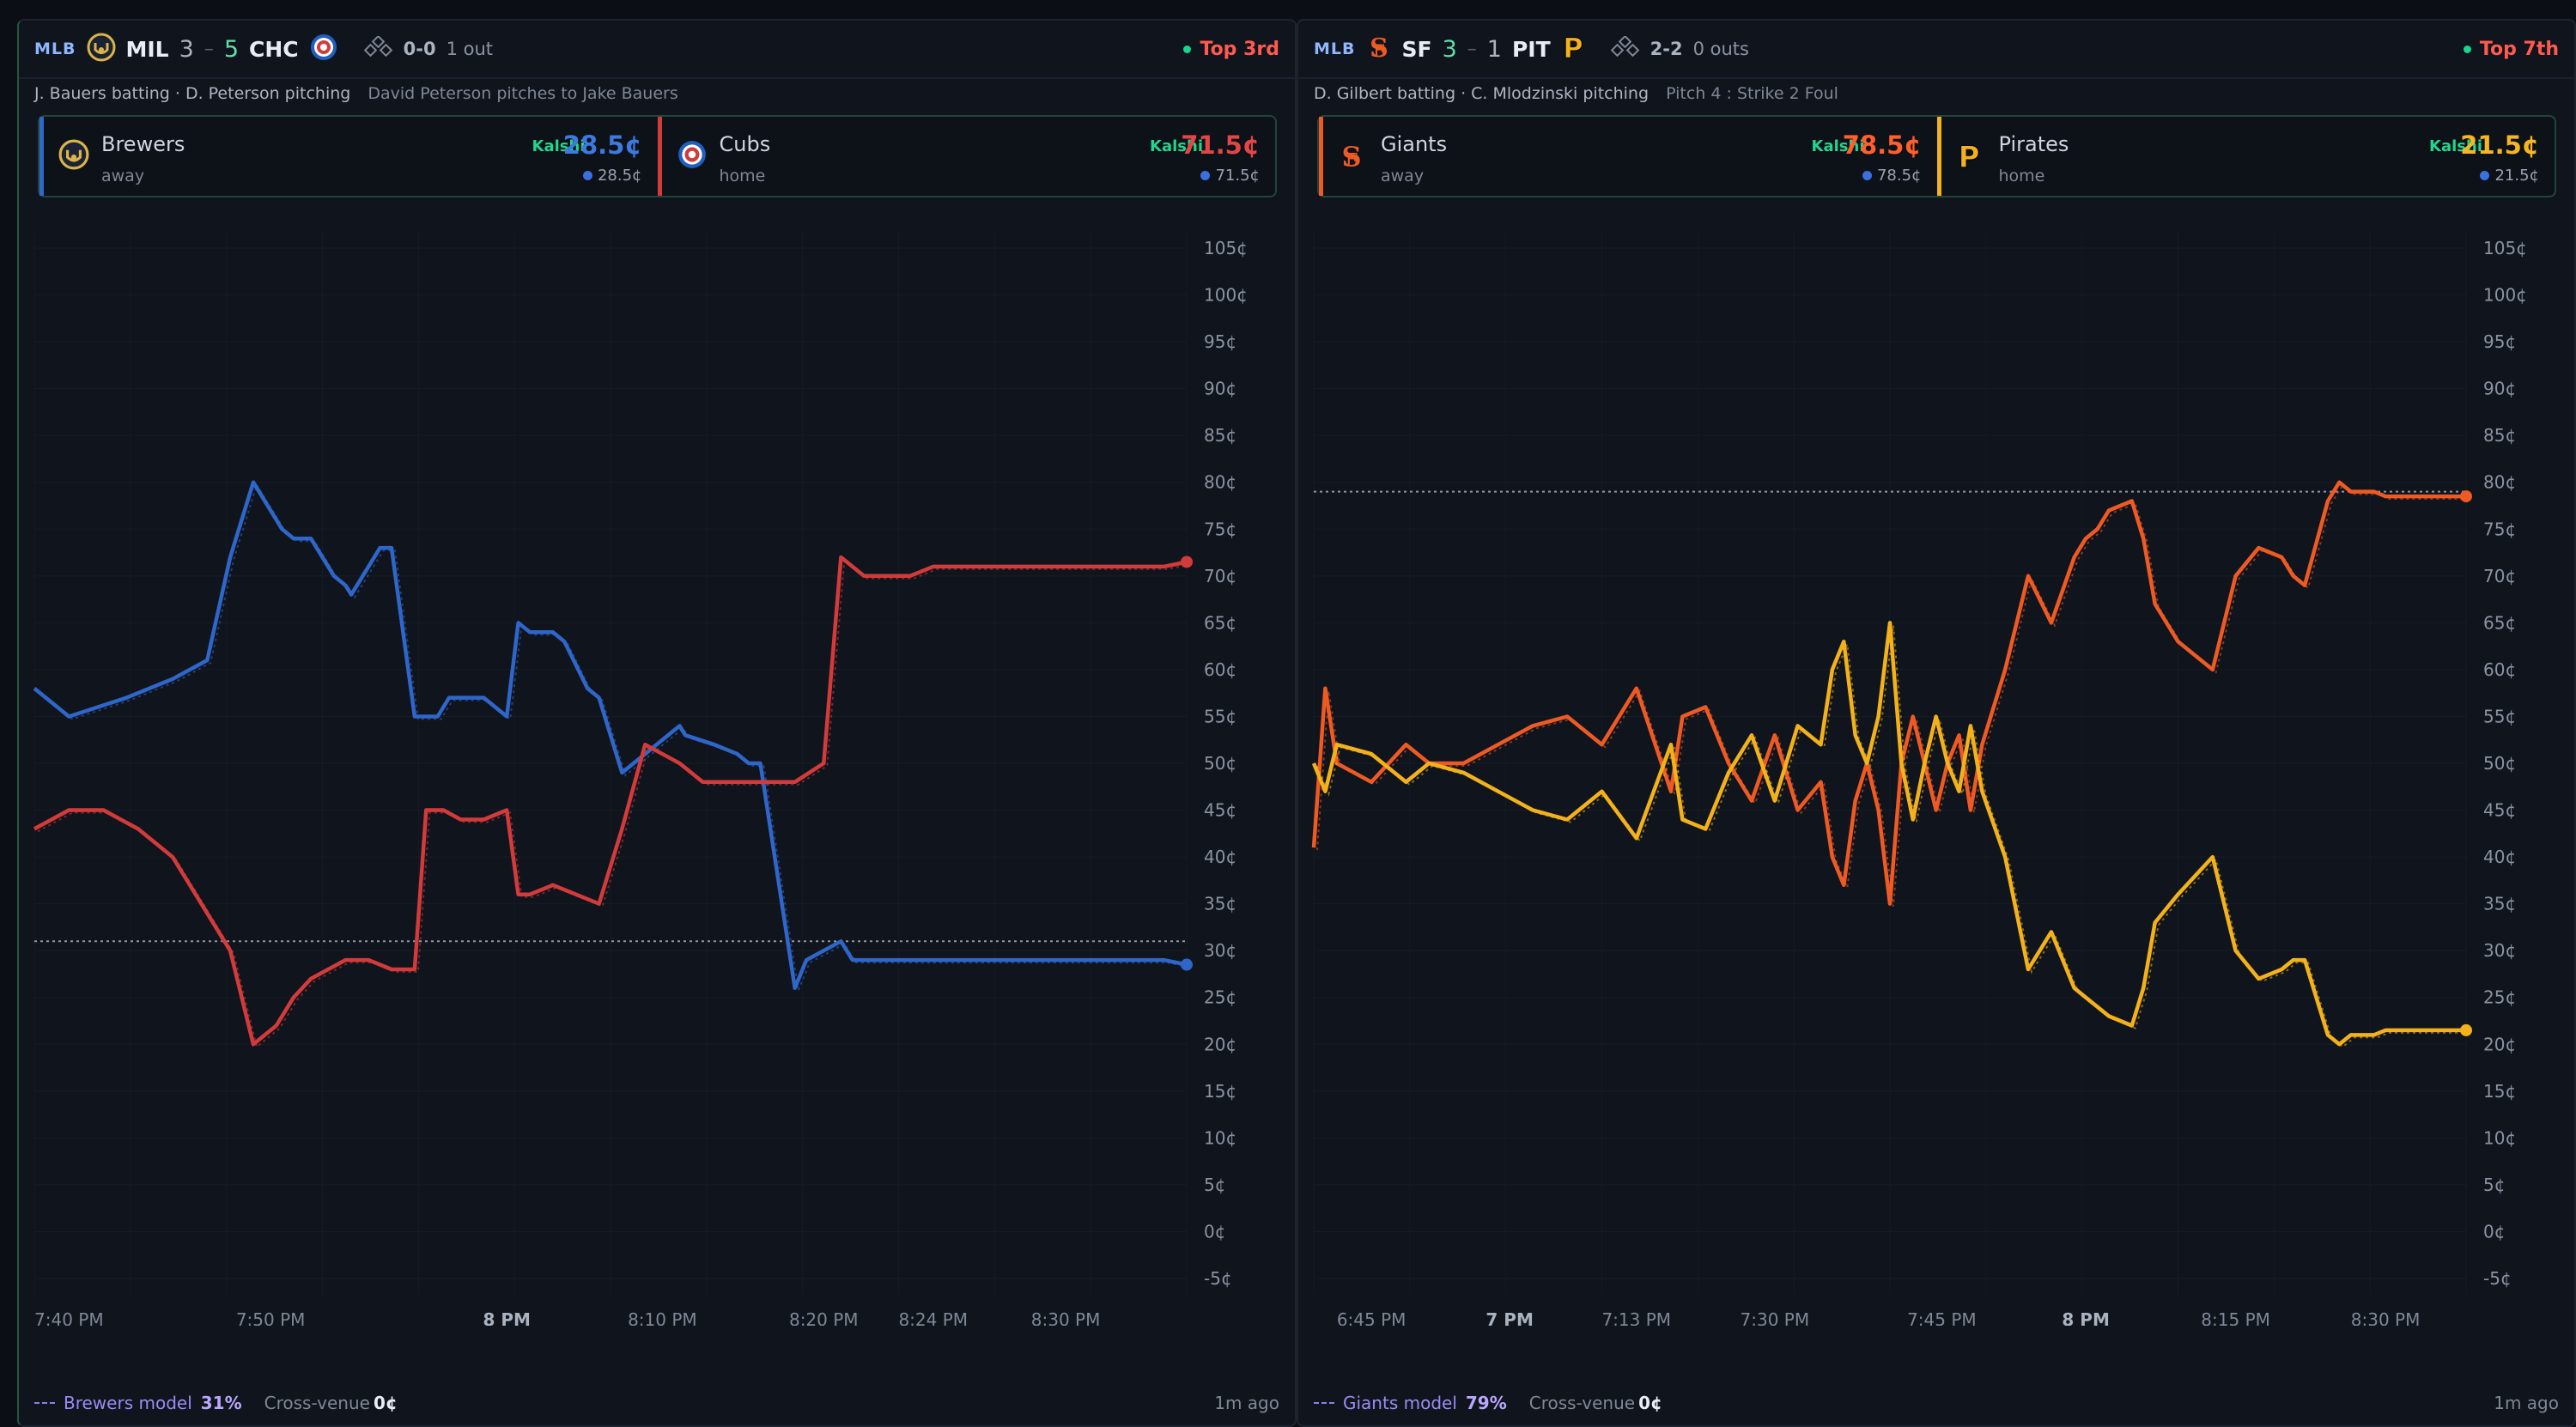 This screenshot has width=2576, height=1427. What do you see at coordinates (2500, 145) in the screenshot?
I see `kalshi-price: 21.5¢` at bounding box center [2500, 145].